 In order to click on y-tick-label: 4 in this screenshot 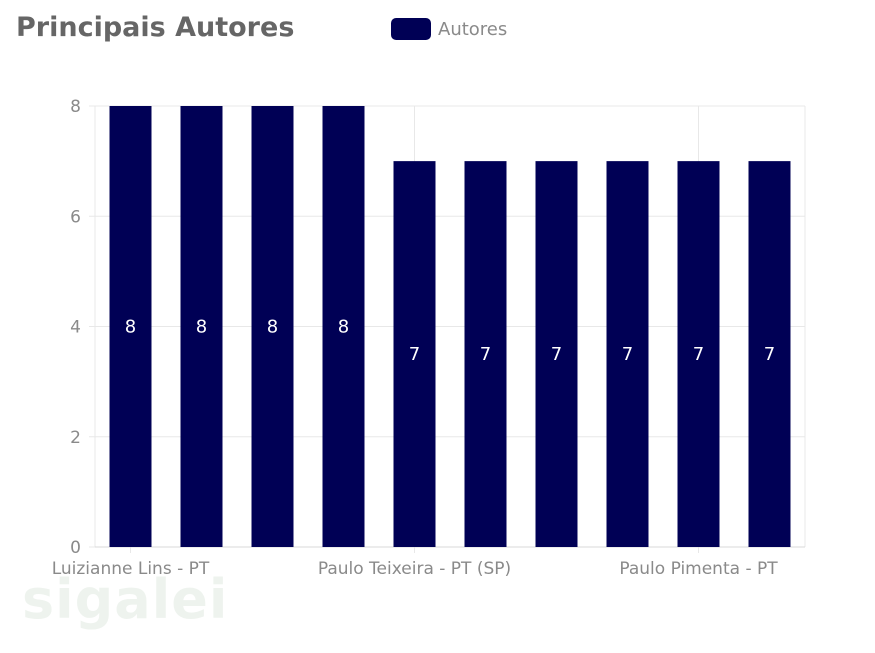, I will do `click(75, 328)`.